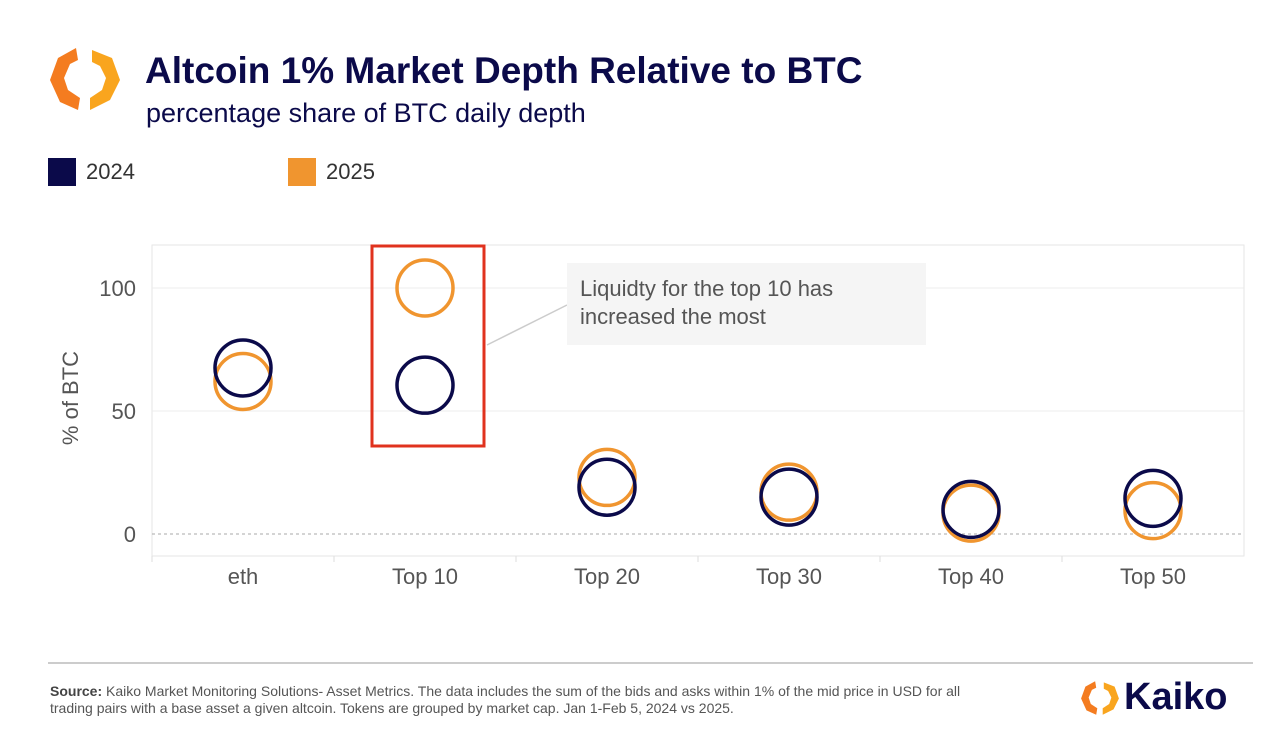 The image size is (1282, 744). I want to click on y-tick-label: 0, so click(130, 534).